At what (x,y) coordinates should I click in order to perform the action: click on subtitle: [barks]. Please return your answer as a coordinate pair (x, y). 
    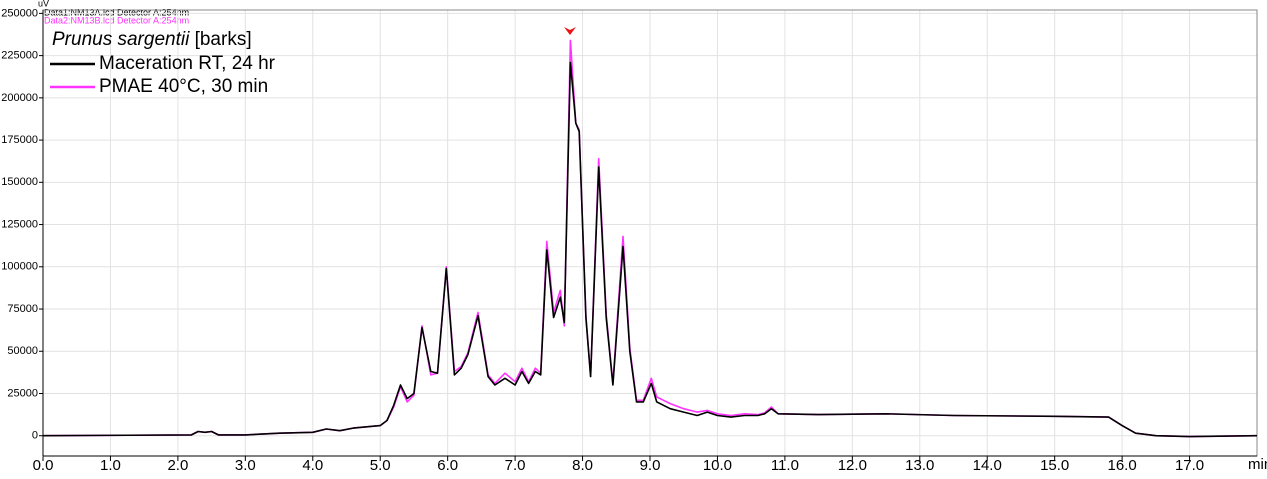
    Looking at the image, I should click on (223, 39).